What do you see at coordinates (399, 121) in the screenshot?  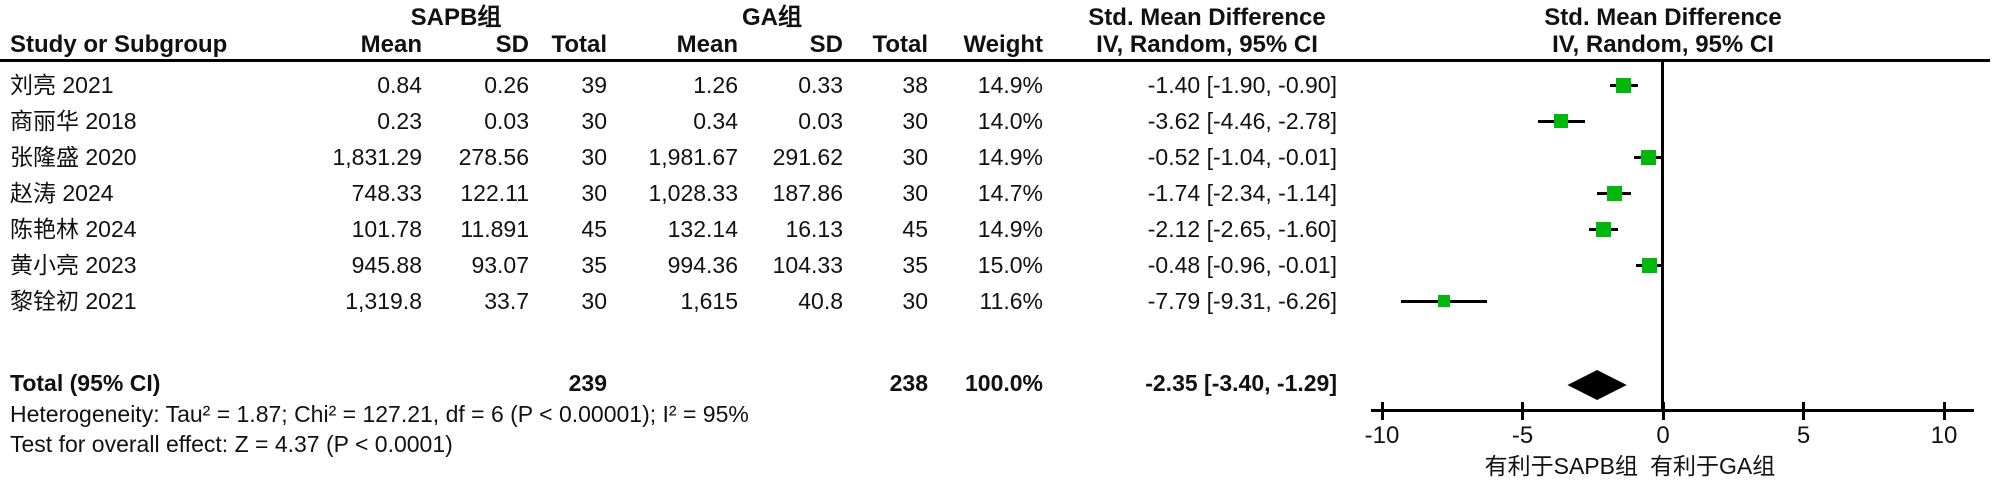 I see `mean1-cell: 0.23` at bounding box center [399, 121].